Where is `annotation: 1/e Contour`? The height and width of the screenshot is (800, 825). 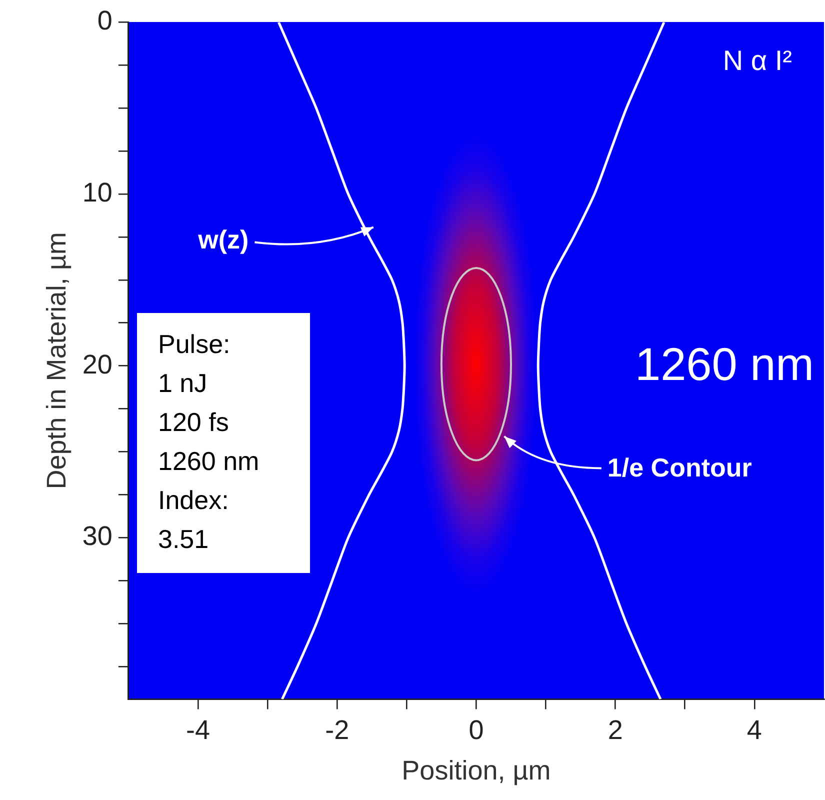
annotation: 1/e Contour is located at coordinates (679, 467).